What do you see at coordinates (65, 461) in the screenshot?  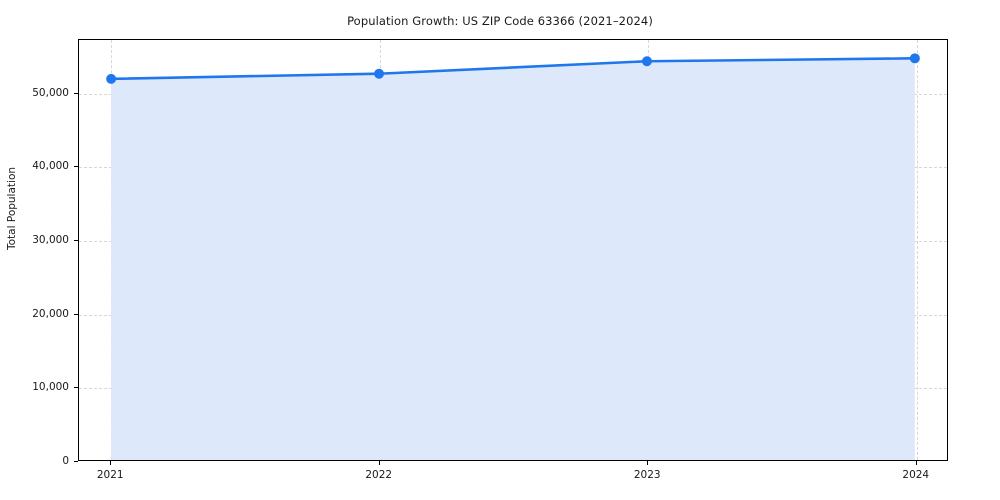 I see `y-axis-tick-label: 0` at bounding box center [65, 461].